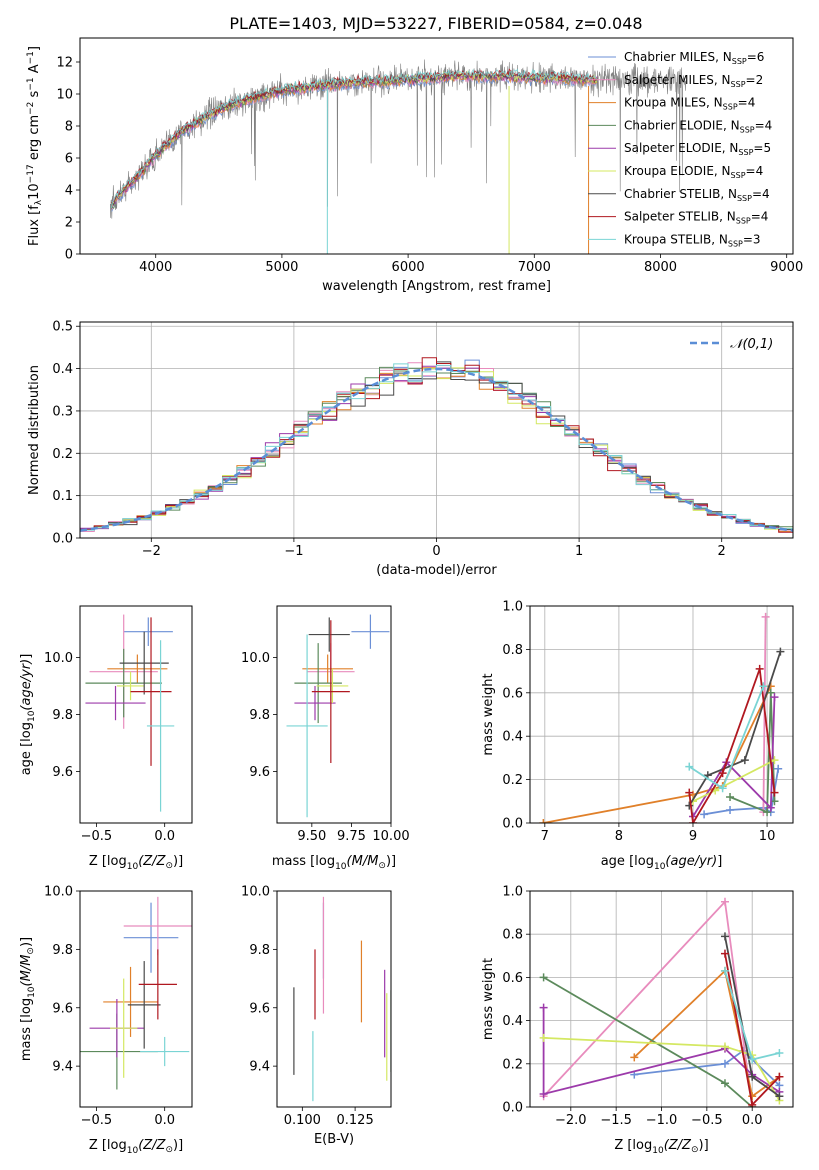 This screenshot has width=819, height=1170. I want to click on mass-vs-Z-y-label: mass [log10(M/M⊙)], so click(28, 999).